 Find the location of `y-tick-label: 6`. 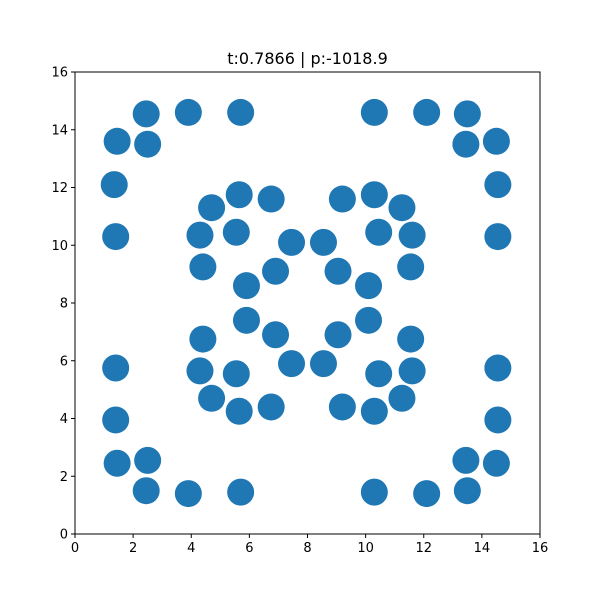

y-tick-label: 6 is located at coordinates (64, 361).